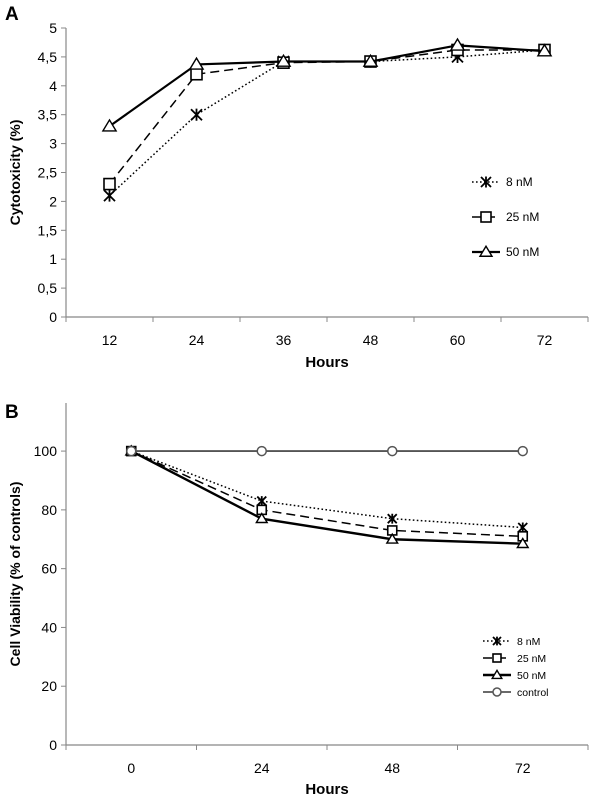 Image resolution: width=596 pixels, height=800 pixels. What do you see at coordinates (49, 569) in the screenshot?
I see `b-y-tick-label: 60` at bounding box center [49, 569].